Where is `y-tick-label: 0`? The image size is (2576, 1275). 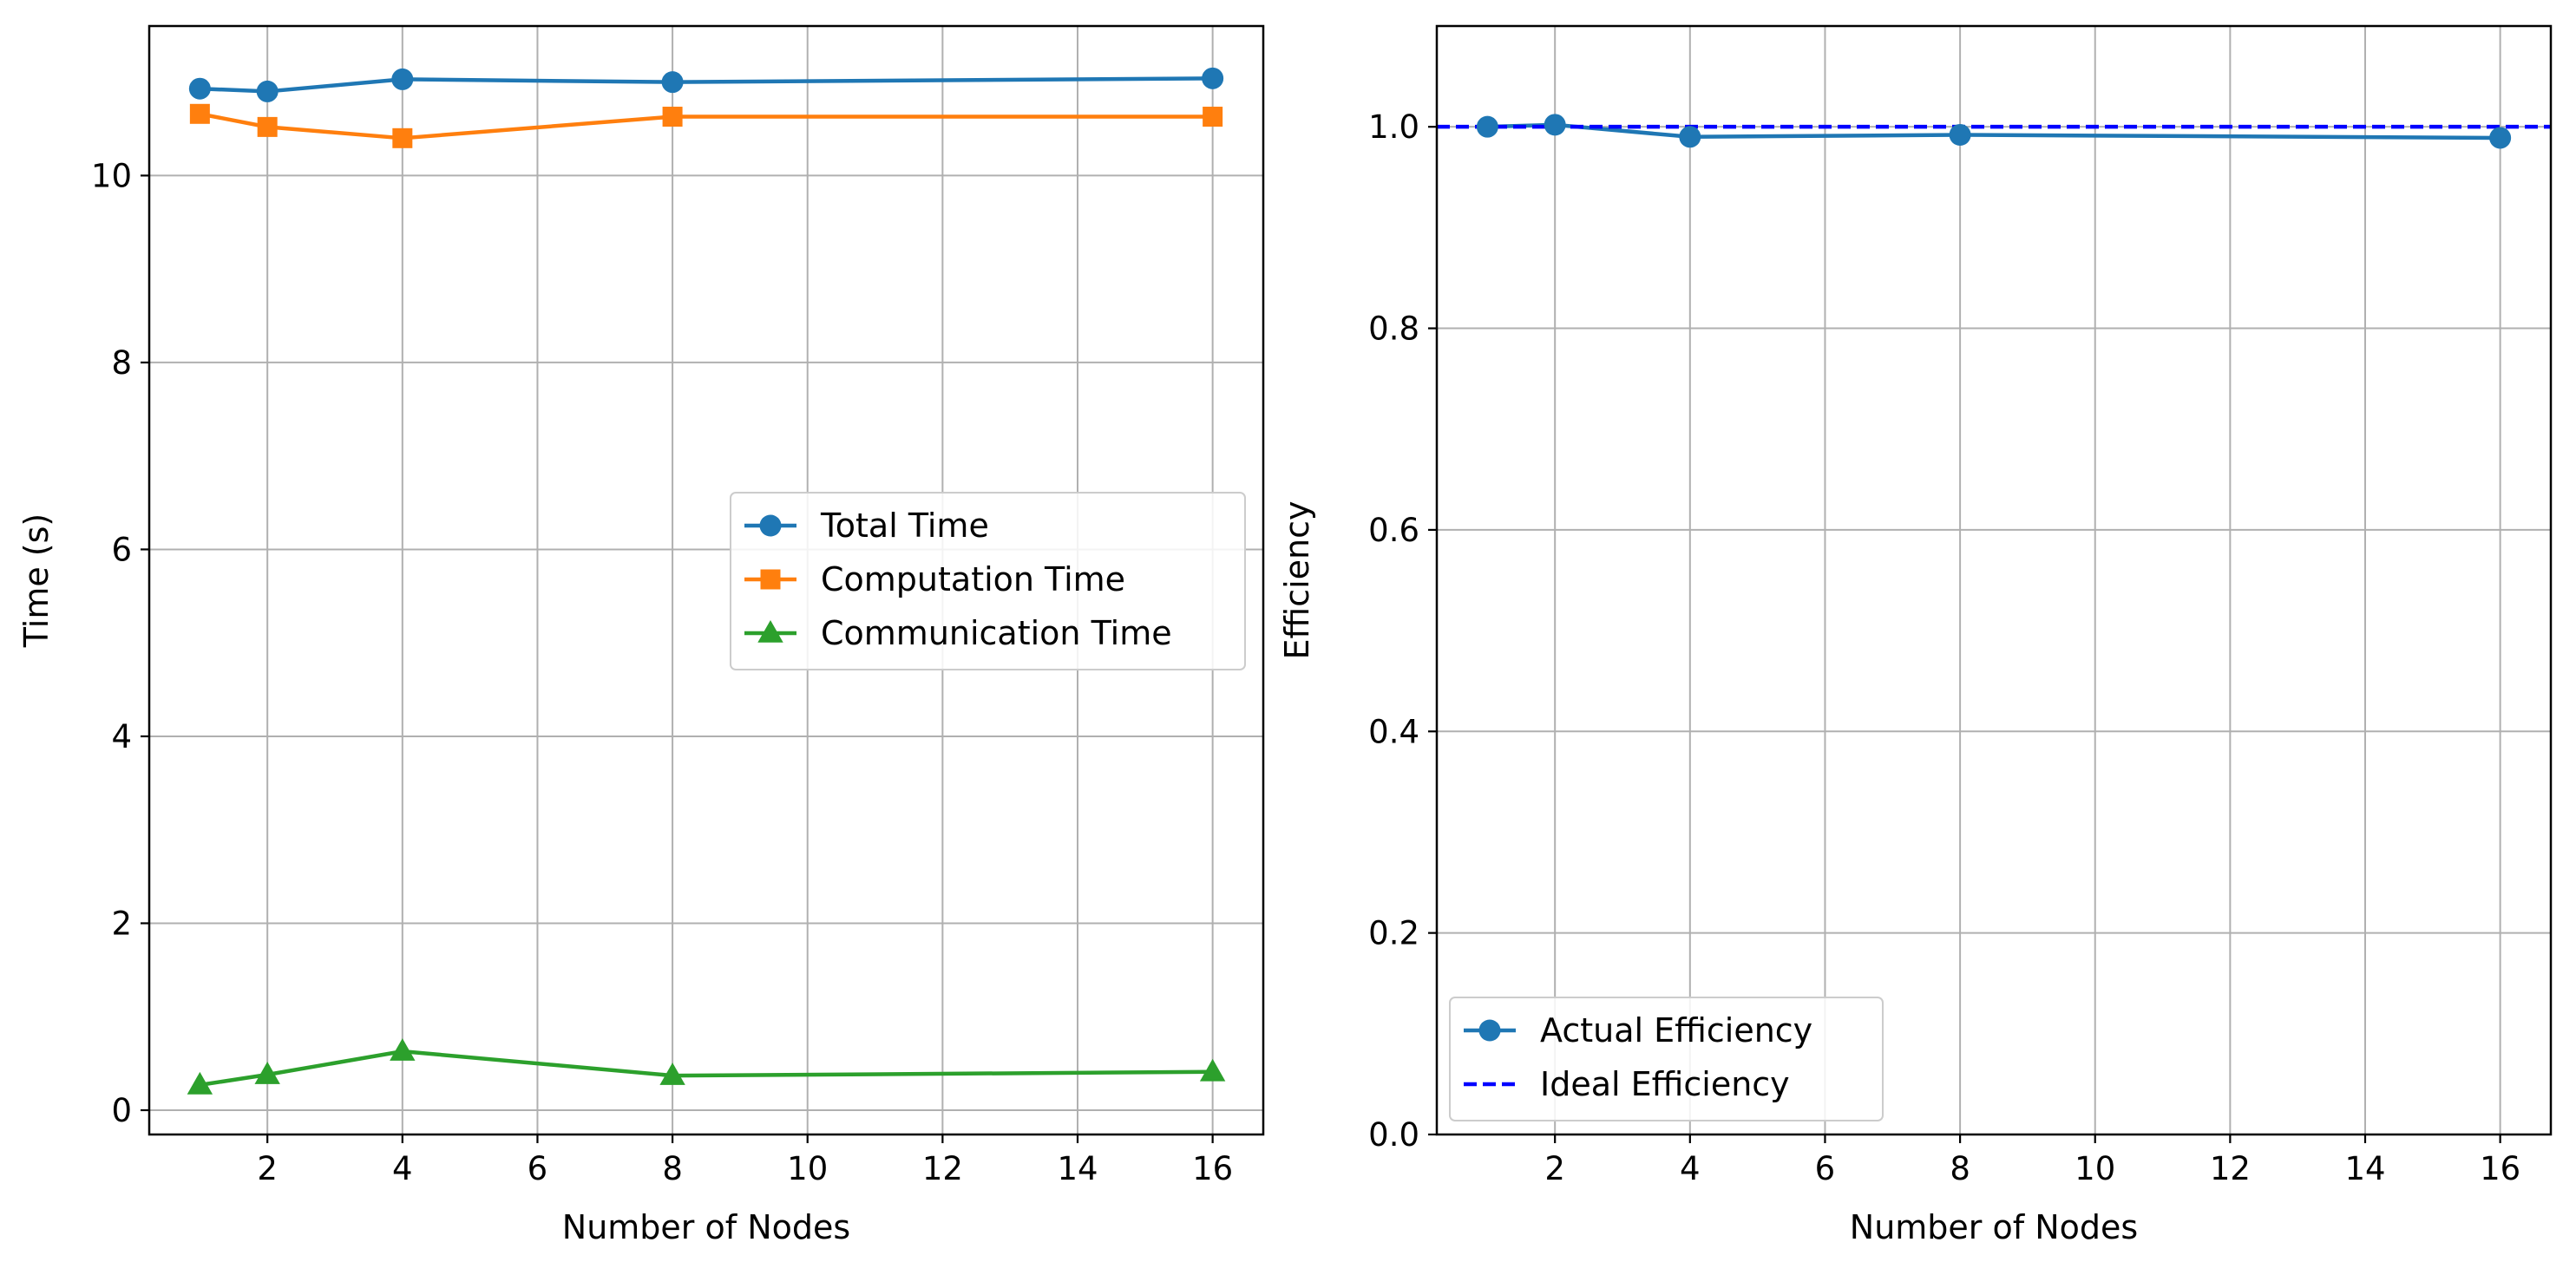 y-tick-label: 0 is located at coordinates (121, 1110).